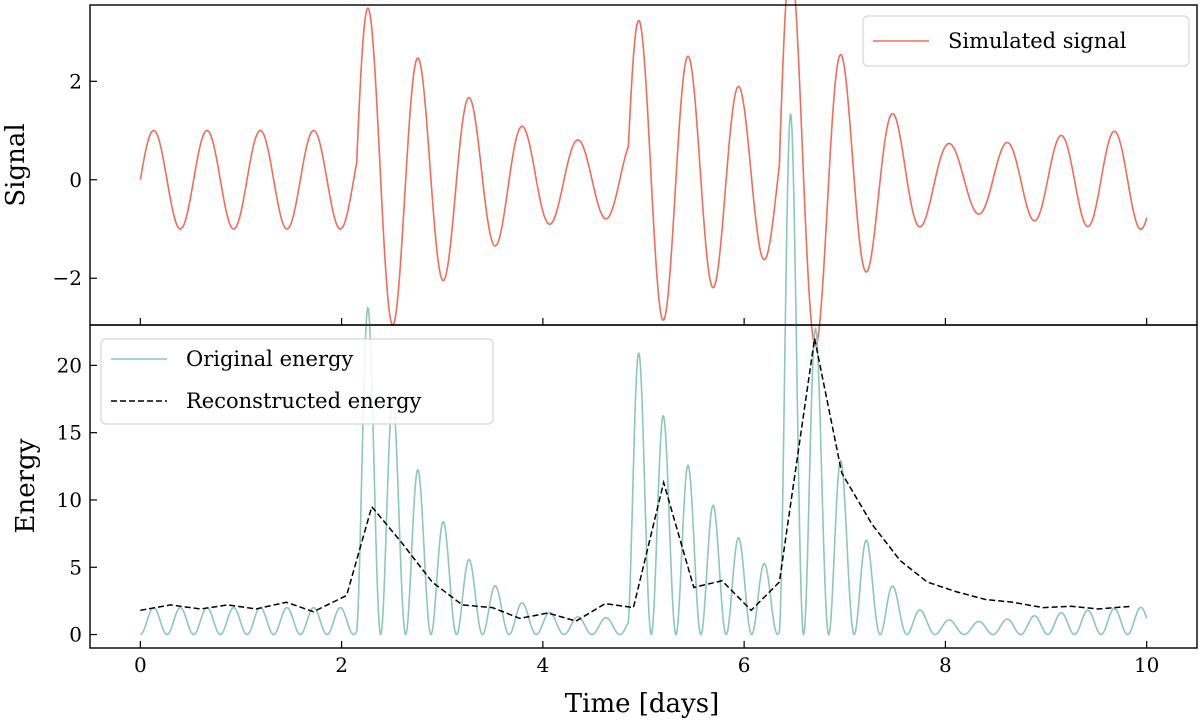  Describe the element at coordinates (69, 500) in the screenshot. I see `energy-y-tick-label: 10` at that location.